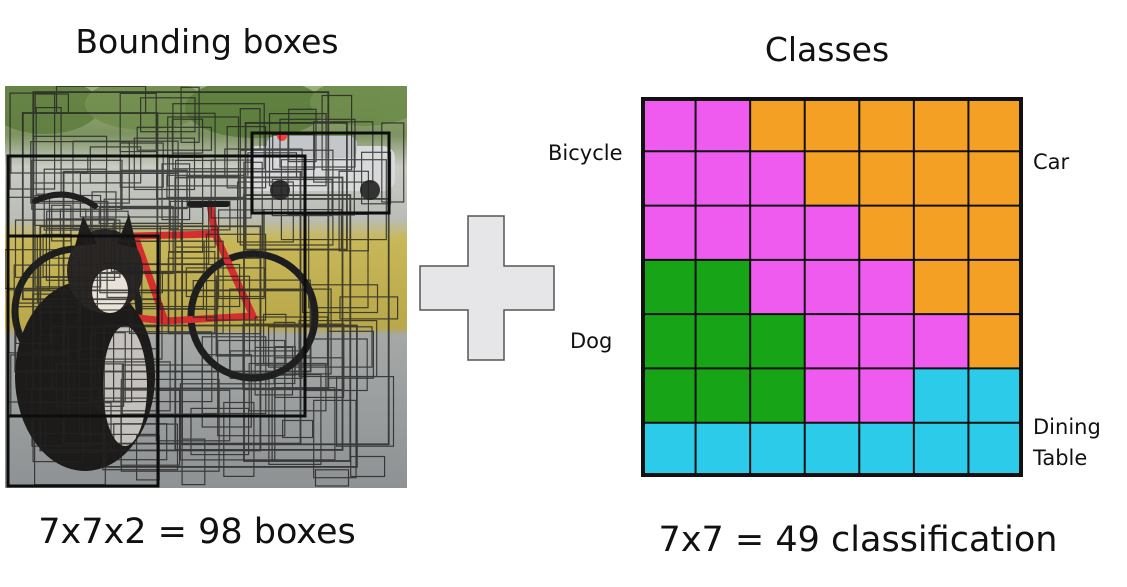 This screenshot has width=1127, height=587. Describe the element at coordinates (858, 540) in the screenshot. I see `classification-caption: 7x7 = 49 classification` at that location.